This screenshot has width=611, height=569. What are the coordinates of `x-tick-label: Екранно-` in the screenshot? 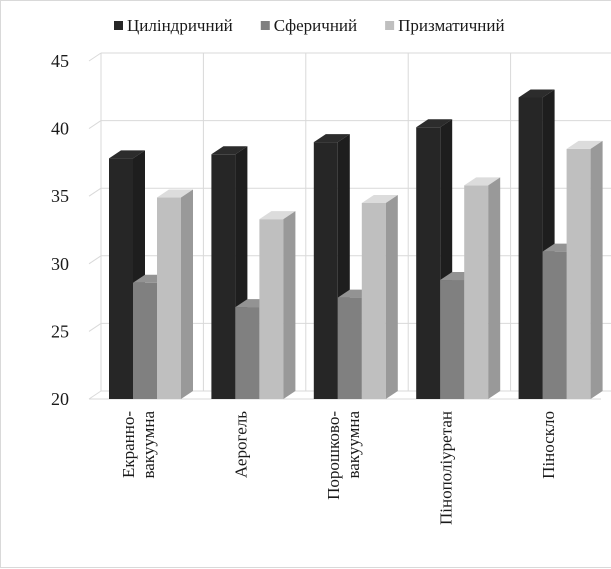 It's located at (128, 444).